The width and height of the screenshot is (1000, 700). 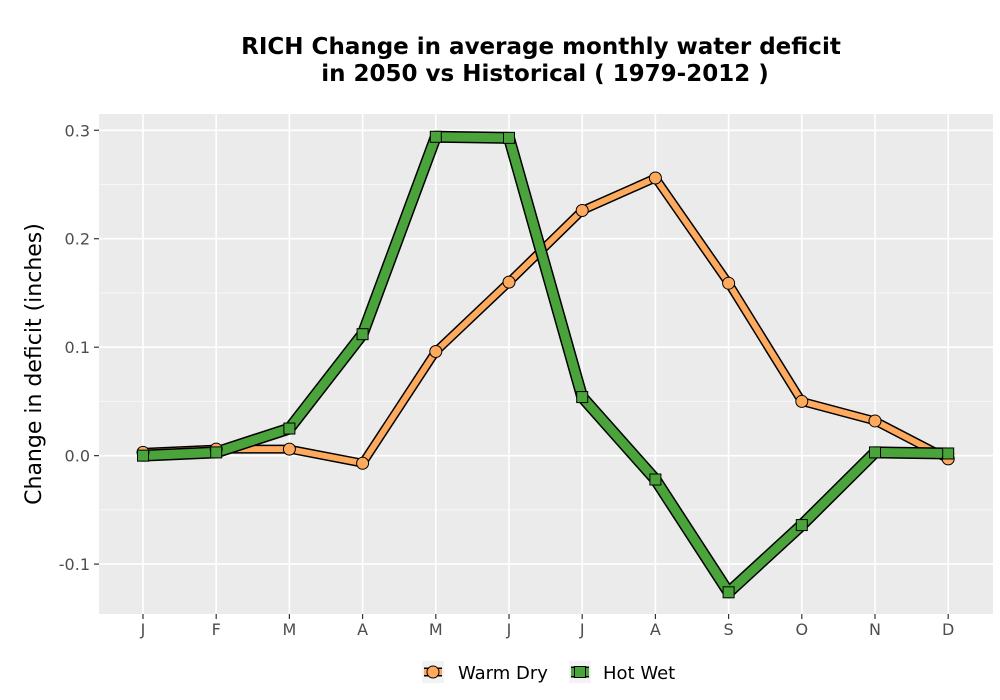 What do you see at coordinates (216, 629) in the screenshot?
I see `x-tick-label: F` at bounding box center [216, 629].